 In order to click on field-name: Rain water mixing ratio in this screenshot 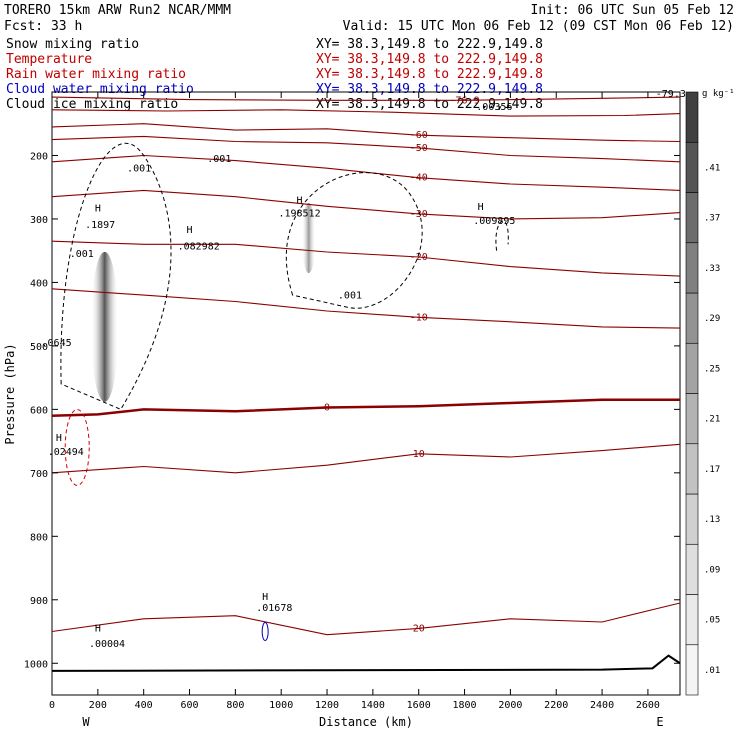, I will do `click(96, 74)`.